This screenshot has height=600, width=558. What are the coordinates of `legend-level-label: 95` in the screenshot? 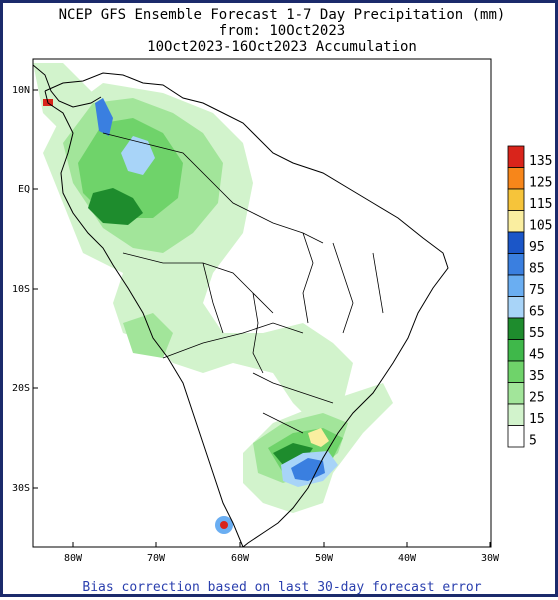 It's located at (537, 247).